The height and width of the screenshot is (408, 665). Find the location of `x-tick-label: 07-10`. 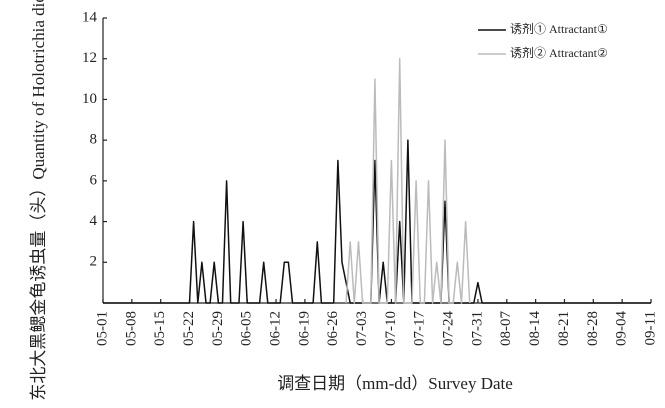

x-tick-label: 07-10 is located at coordinates (391, 328).